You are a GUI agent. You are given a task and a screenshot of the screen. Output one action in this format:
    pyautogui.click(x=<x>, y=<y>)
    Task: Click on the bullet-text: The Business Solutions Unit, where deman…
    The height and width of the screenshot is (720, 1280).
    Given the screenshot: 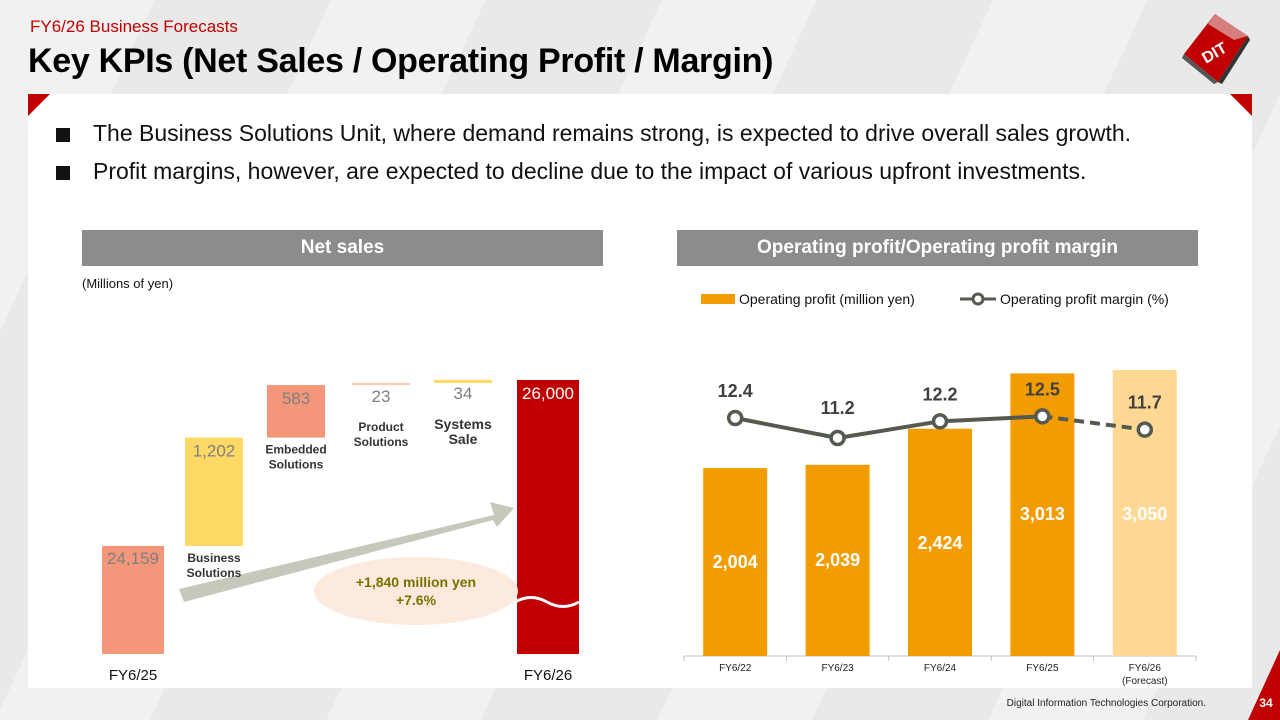 What is the action you would take?
    pyautogui.click(x=612, y=133)
    